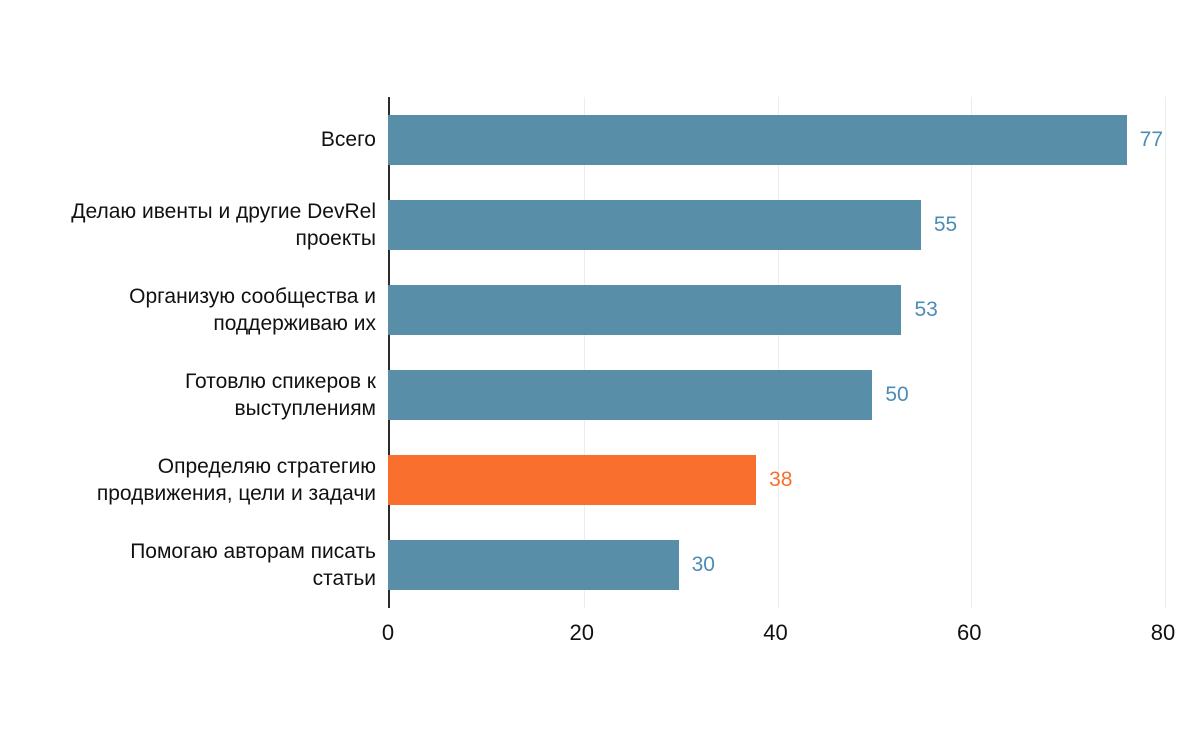  What do you see at coordinates (280, 395) in the screenshot?
I see `category-label: Готовлю спикеров к выступлениям` at bounding box center [280, 395].